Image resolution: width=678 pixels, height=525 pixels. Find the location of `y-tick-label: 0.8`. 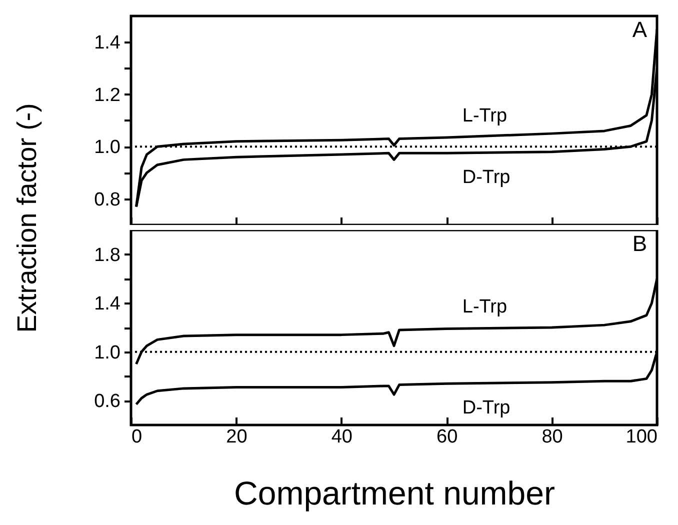

y-tick-label: 0.8 is located at coordinates (107, 199).